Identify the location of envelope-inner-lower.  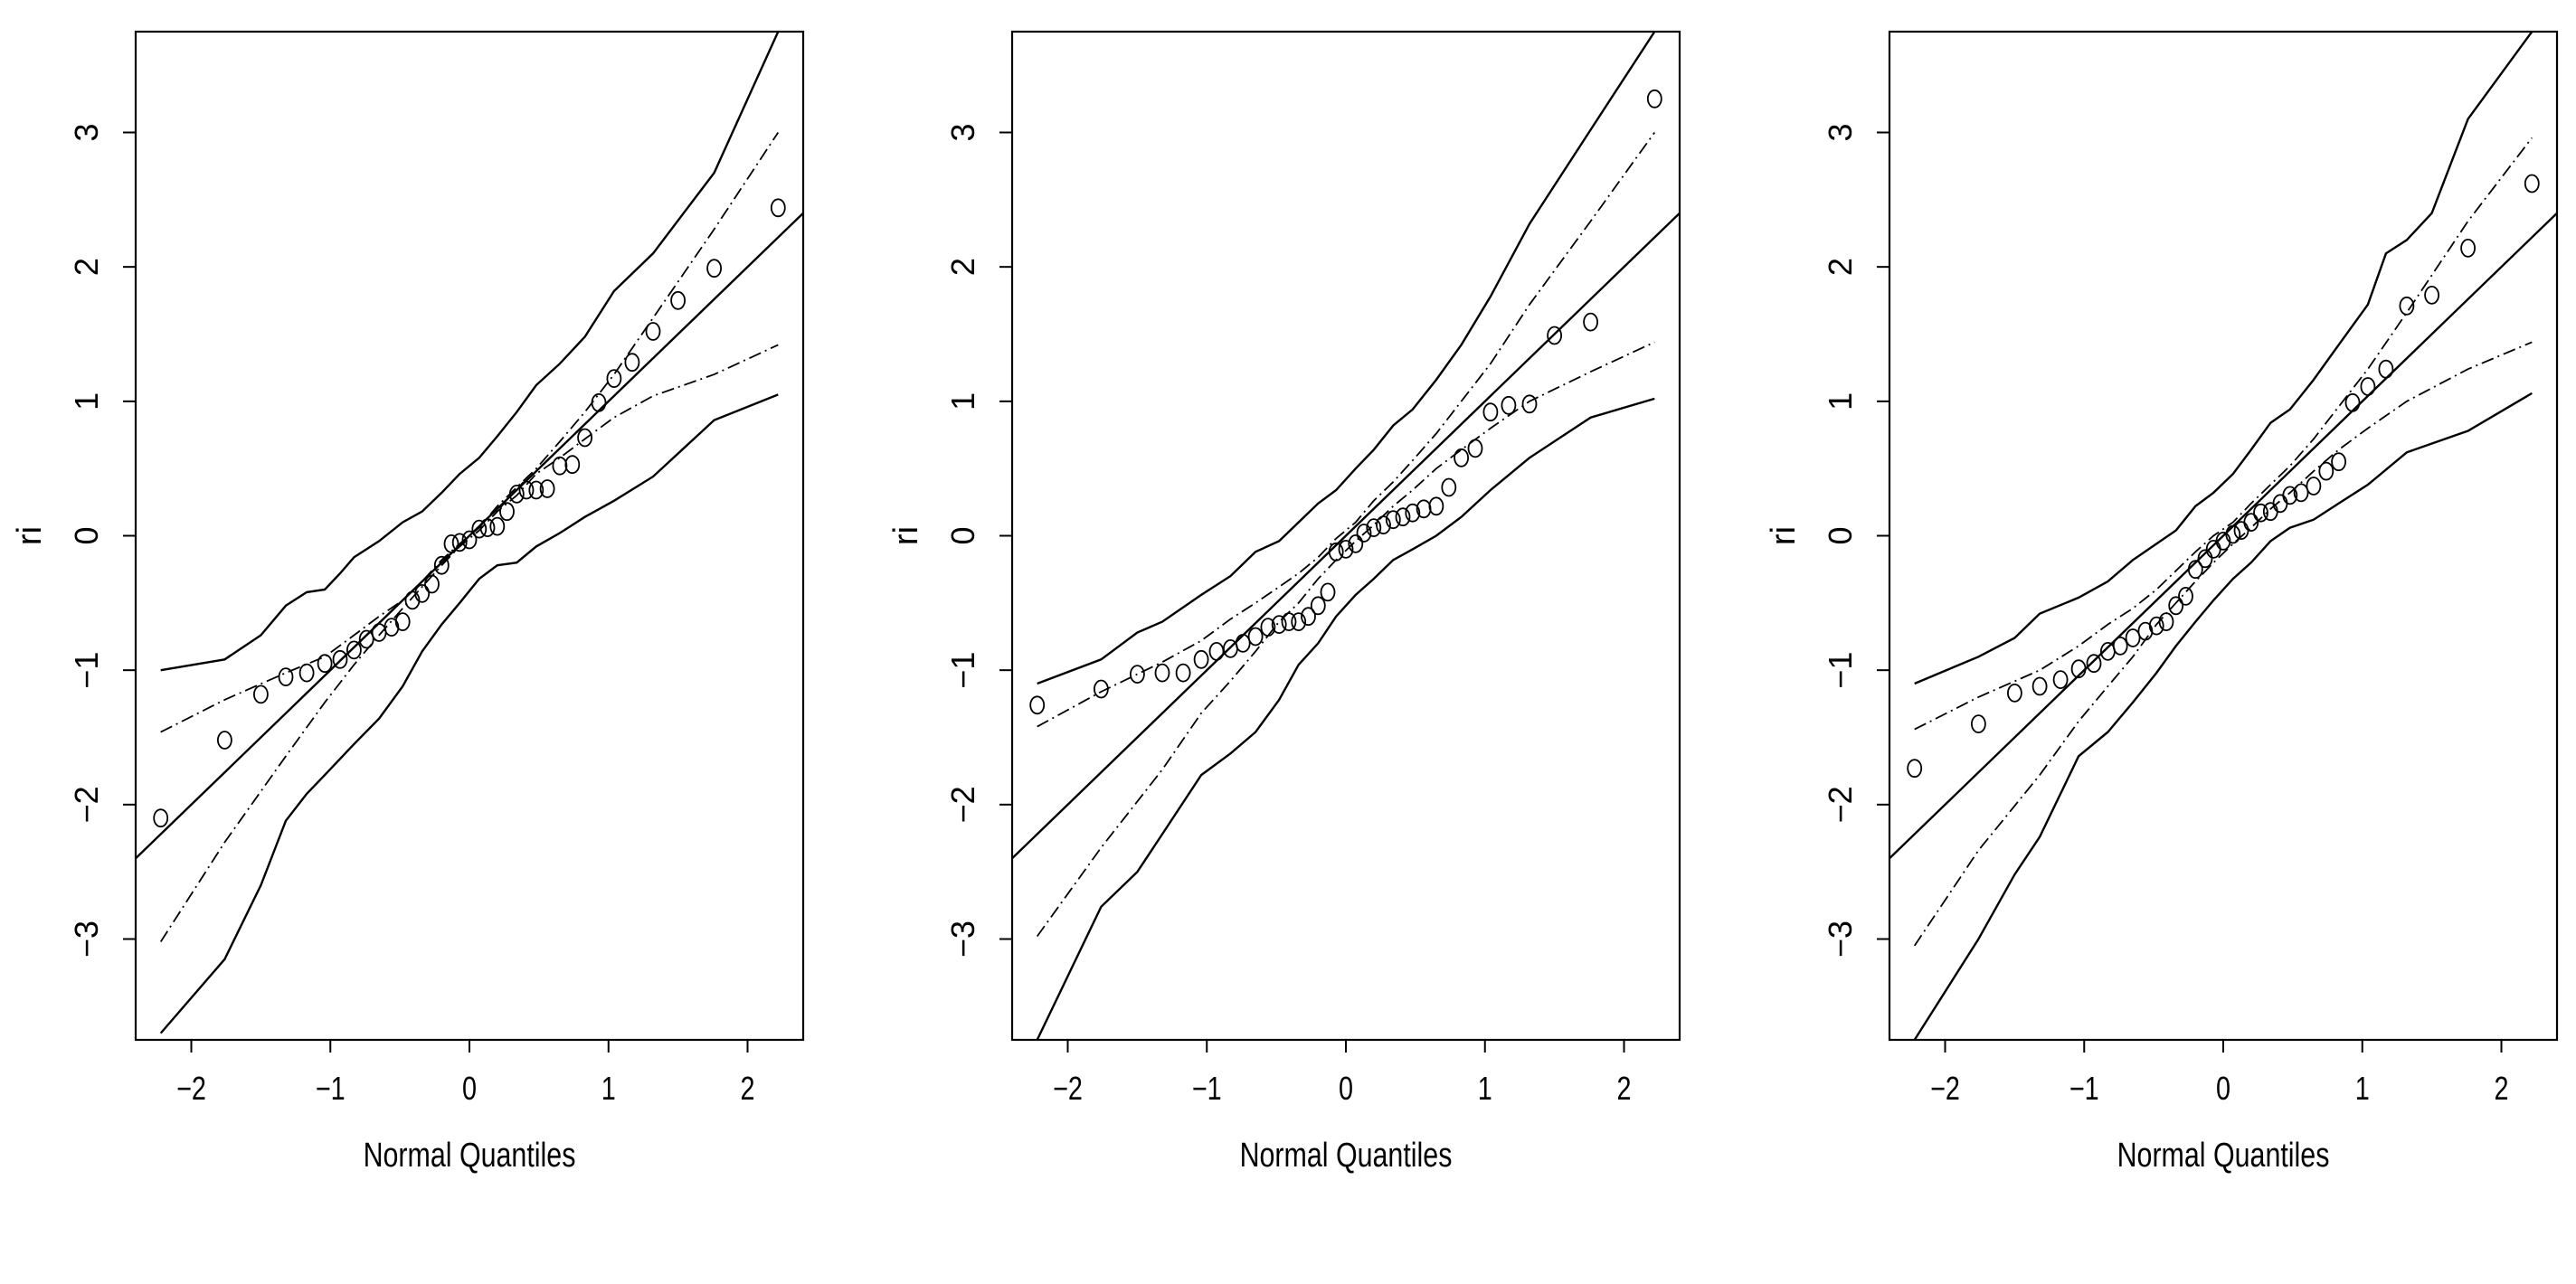
(469, 643).